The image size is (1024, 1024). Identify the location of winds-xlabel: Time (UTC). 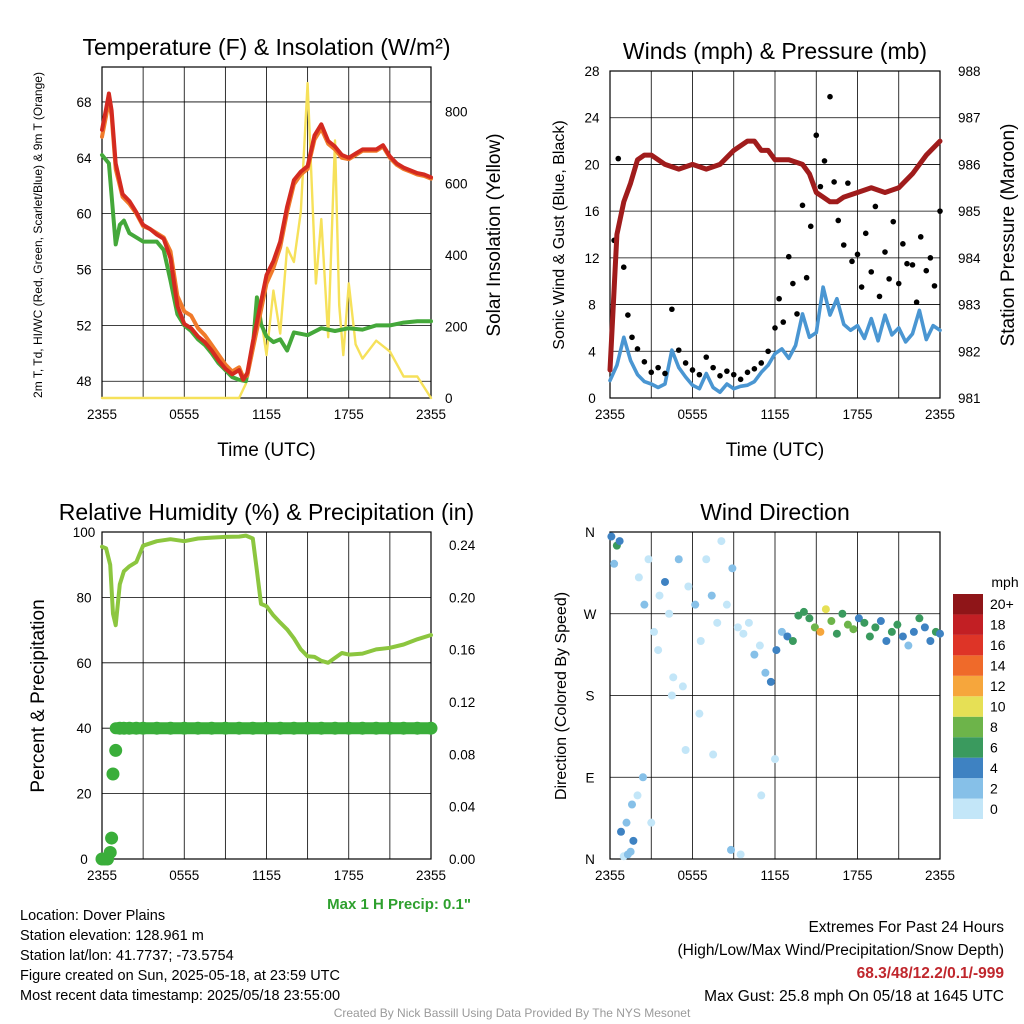
(775, 450).